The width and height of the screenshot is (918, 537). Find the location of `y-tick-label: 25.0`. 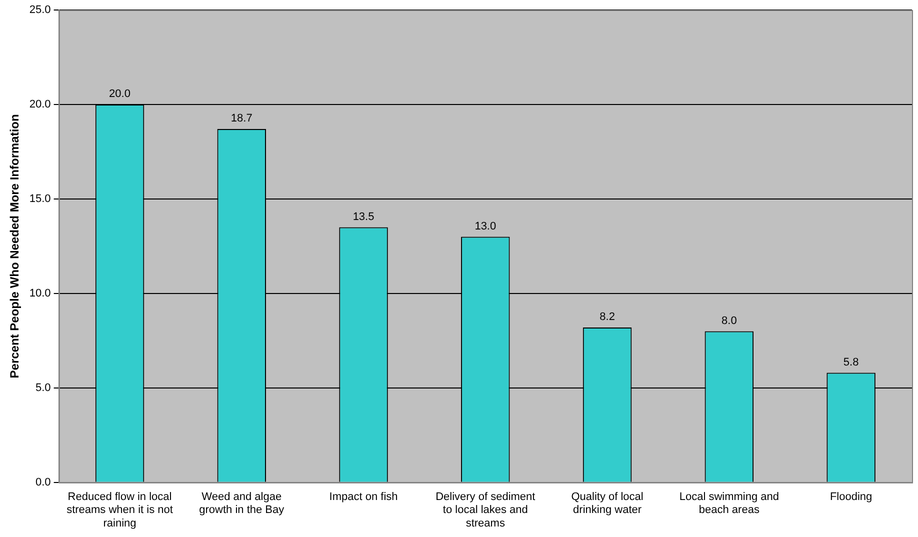

y-tick-label: 25.0 is located at coordinates (40, 10).